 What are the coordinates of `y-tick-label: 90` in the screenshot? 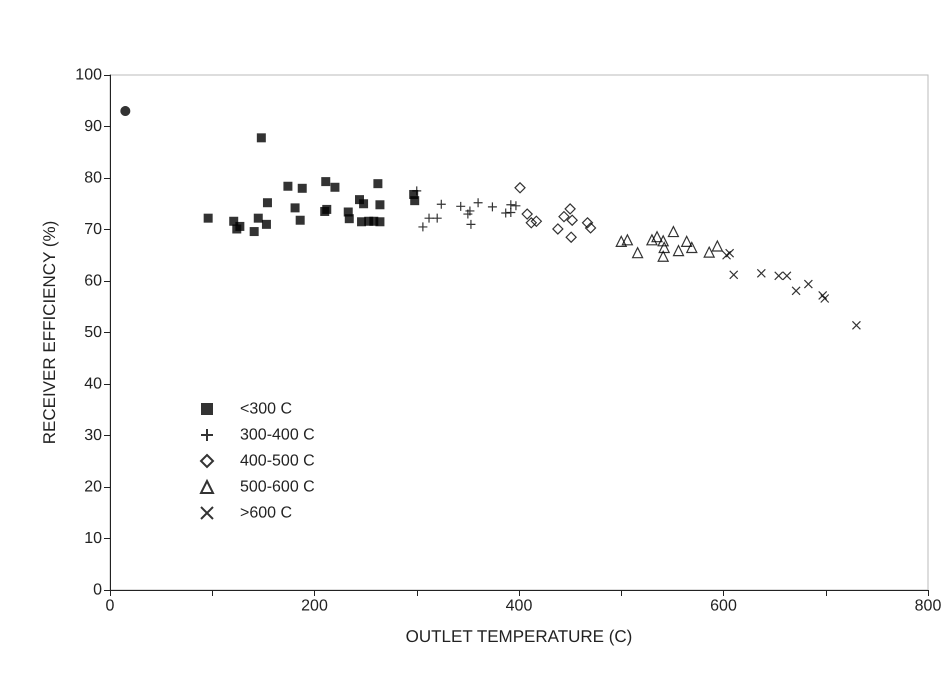 It's located at (93, 126).